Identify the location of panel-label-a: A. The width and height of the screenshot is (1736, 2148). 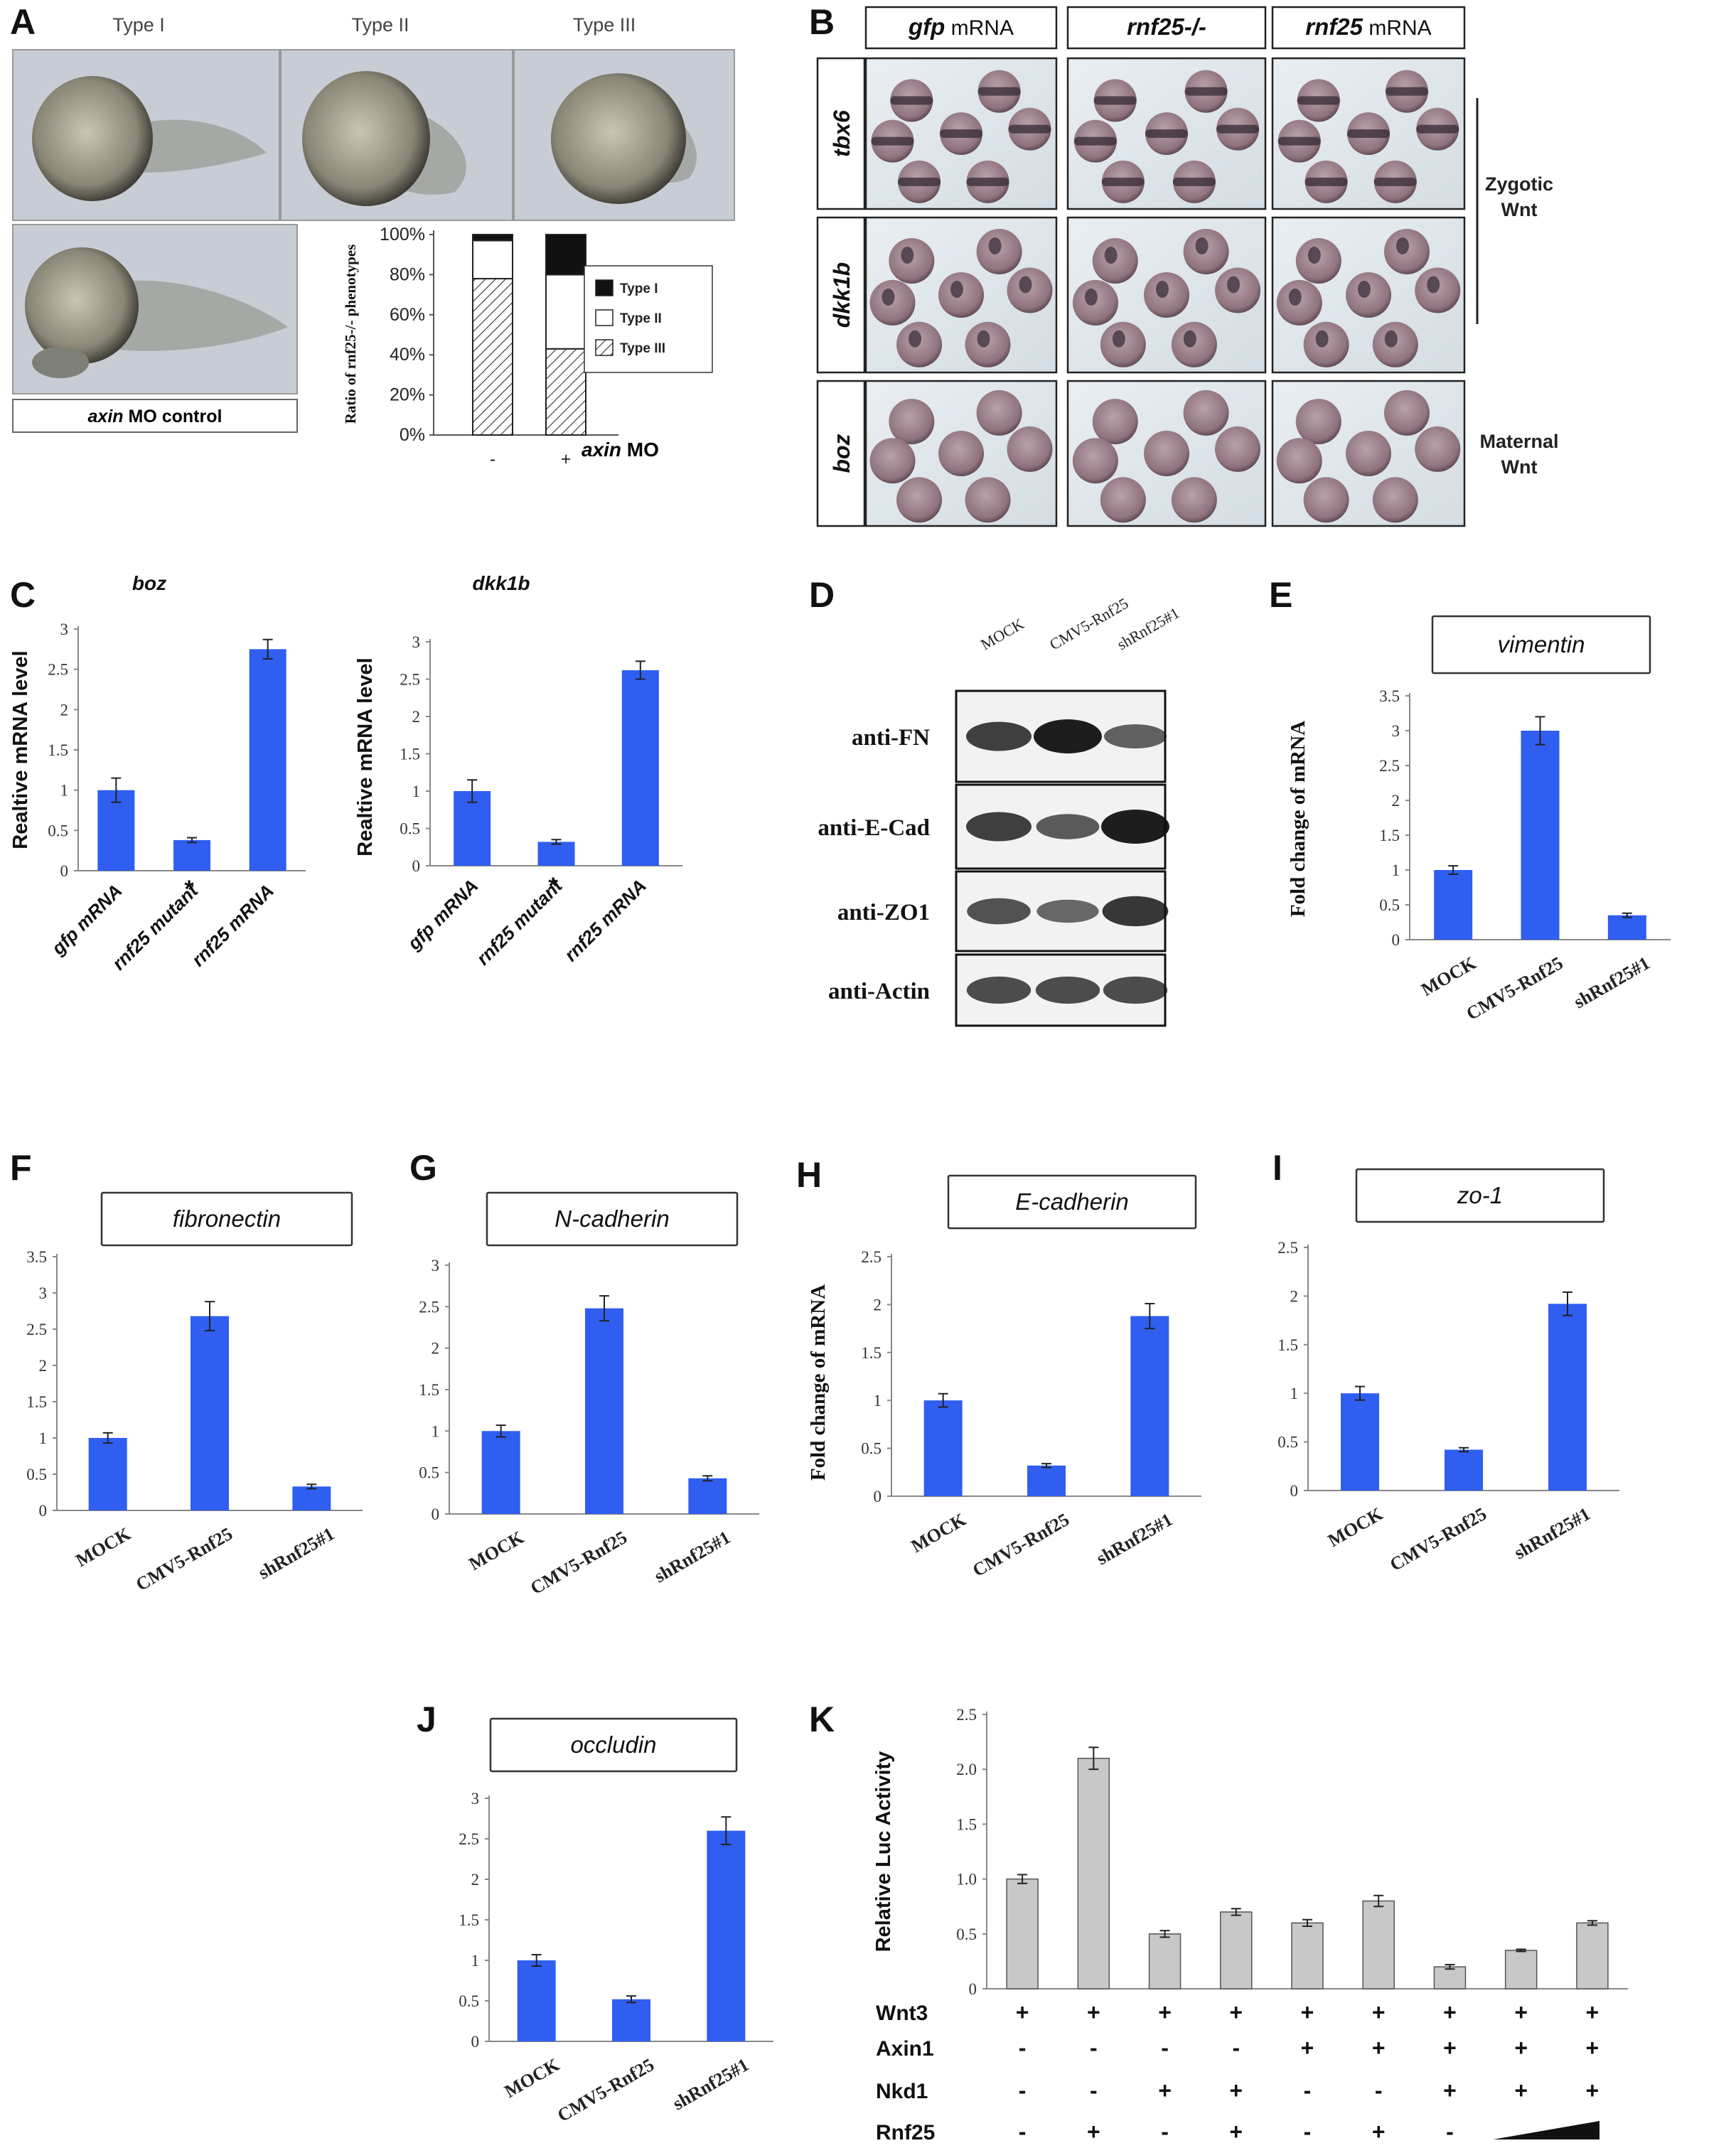
(23, 22).